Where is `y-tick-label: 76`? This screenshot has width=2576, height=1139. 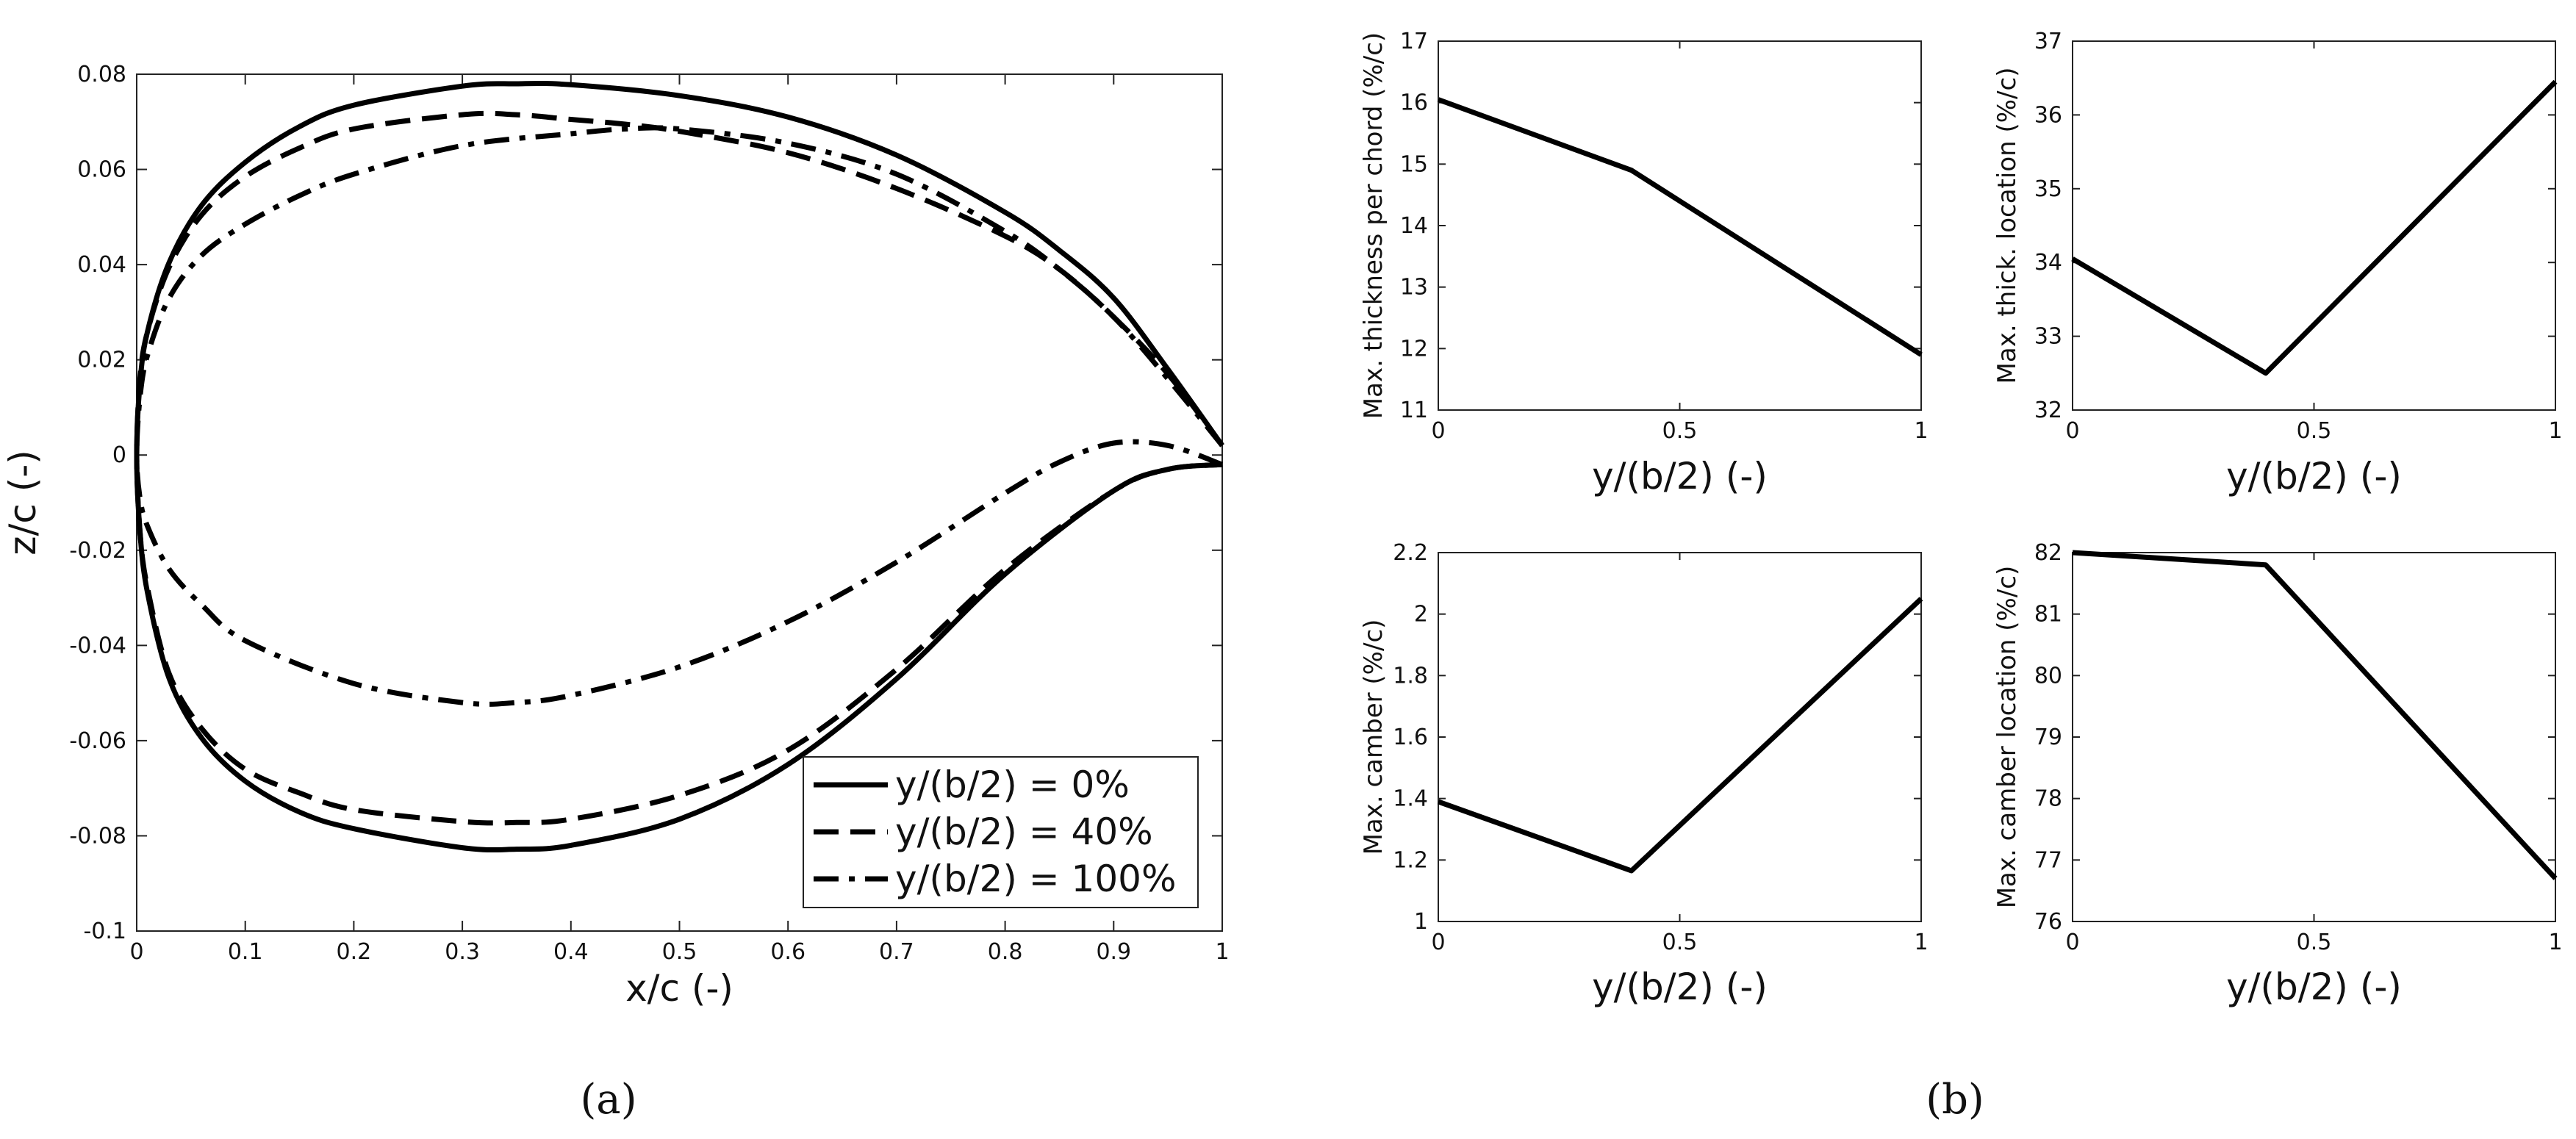
y-tick-label: 76 is located at coordinates (2048, 922).